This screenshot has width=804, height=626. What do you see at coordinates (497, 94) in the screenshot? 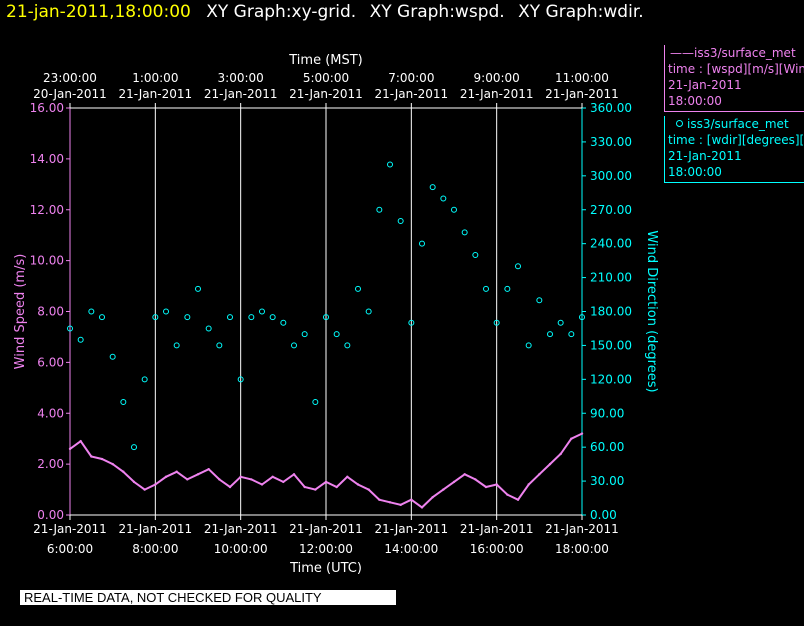
I see `top-tick-date: 21-Jan-2011` at bounding box center [497, 94].